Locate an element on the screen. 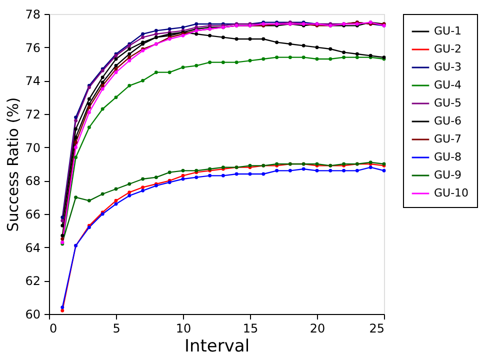 The height and width of the screenshot is (358, 492). x-axis-title: Interval is located at coordinates (217, 346).